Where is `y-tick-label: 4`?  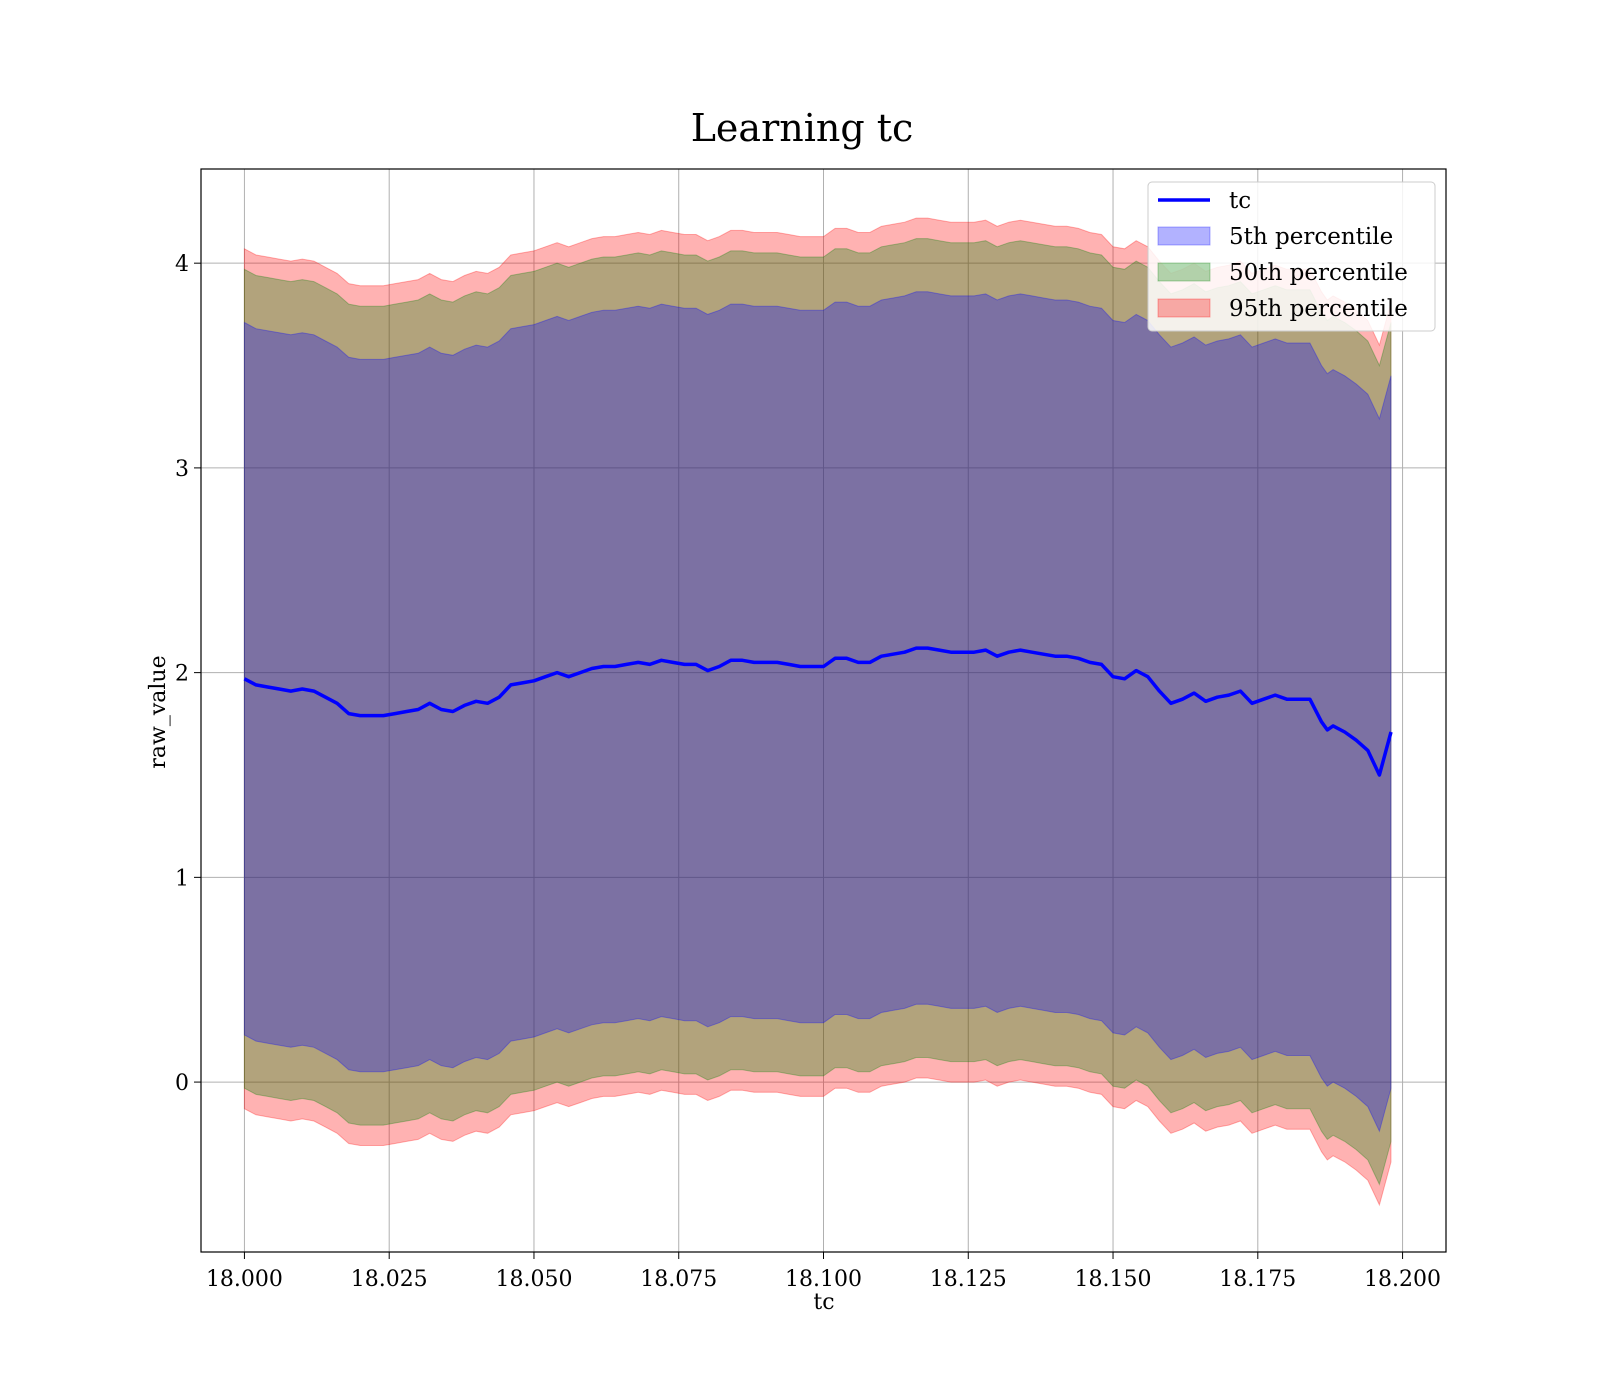
y-tick-label: 4 is located at coordinates (182, 264).